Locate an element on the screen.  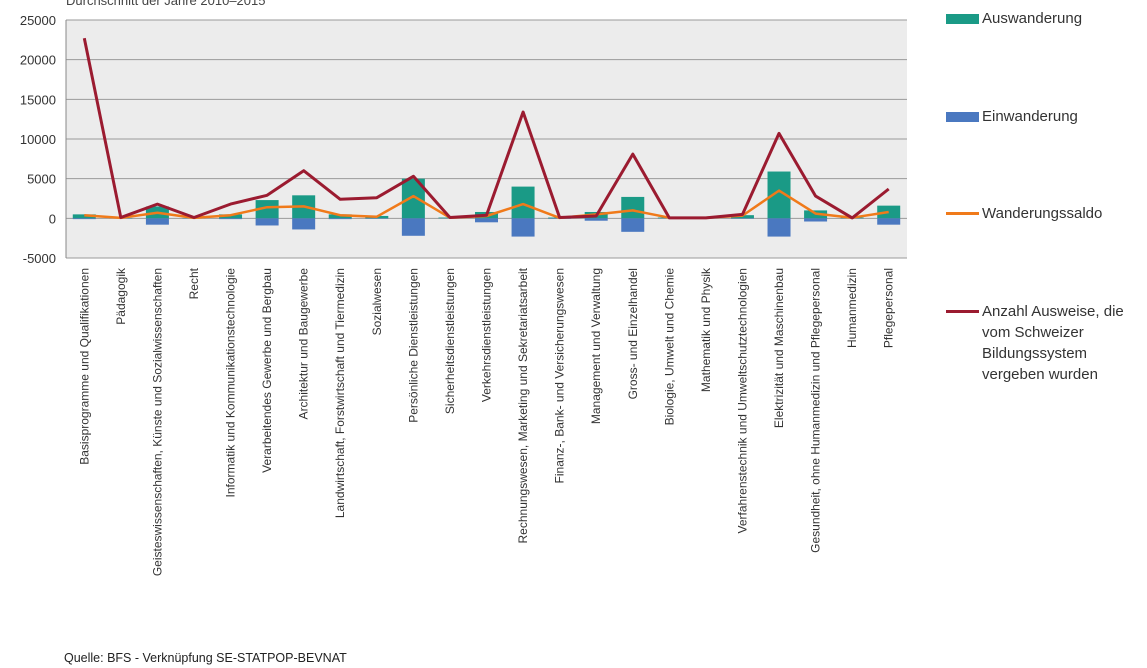
y-tick-label: 25000 is located at coordinates (38, 20).